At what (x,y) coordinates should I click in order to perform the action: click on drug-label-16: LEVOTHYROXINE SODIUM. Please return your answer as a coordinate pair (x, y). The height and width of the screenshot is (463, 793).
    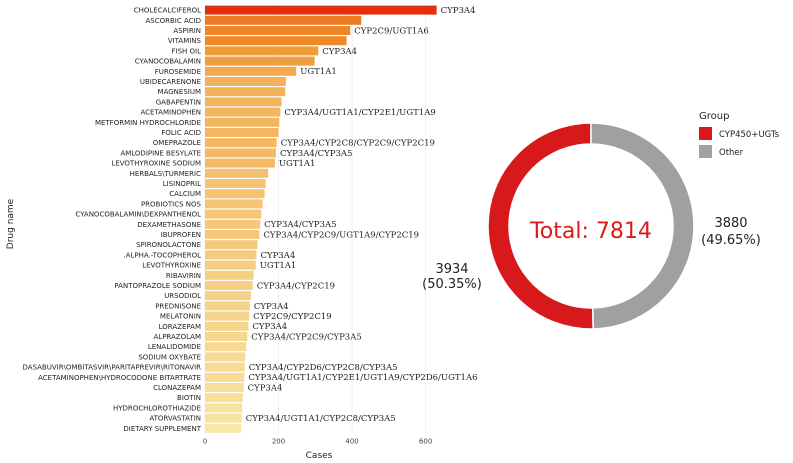
    Looking at the image, I should click on (156, 164).